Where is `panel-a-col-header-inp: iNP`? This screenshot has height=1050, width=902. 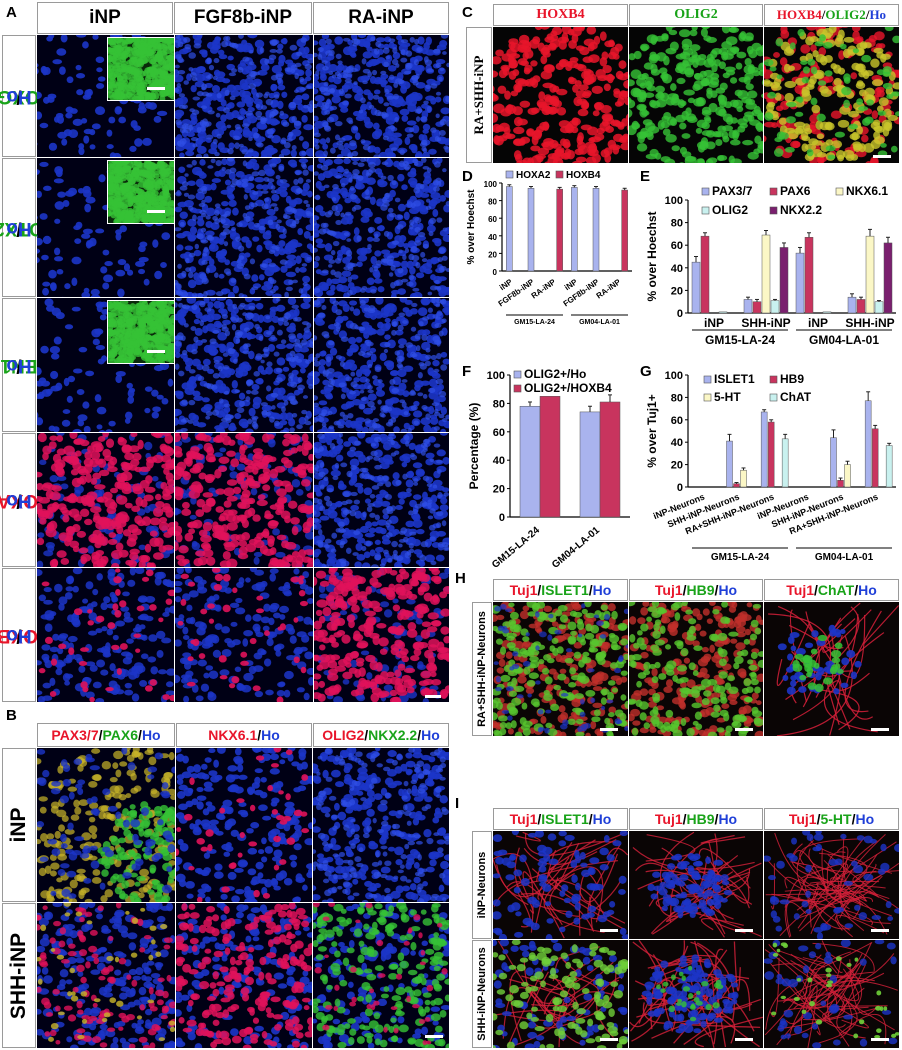 panel-a-col-header-inp: iNP is located at coordinates (105, 18).